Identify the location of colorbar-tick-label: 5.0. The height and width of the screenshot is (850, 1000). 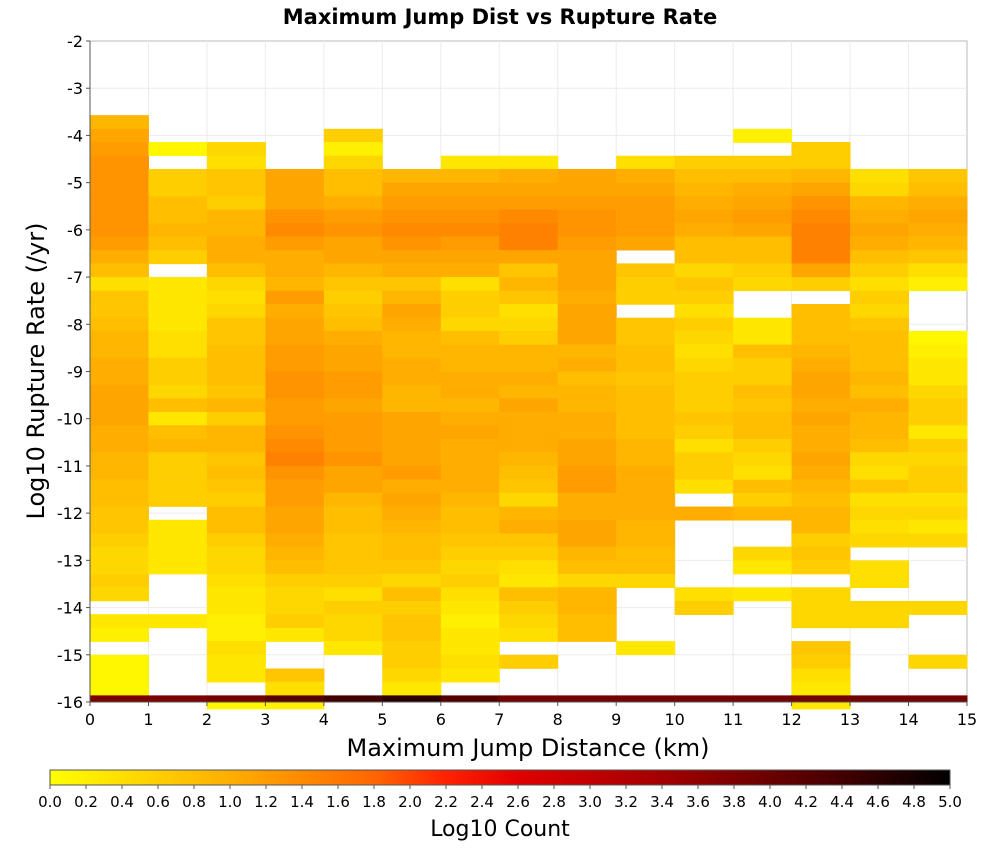
(950, 802).